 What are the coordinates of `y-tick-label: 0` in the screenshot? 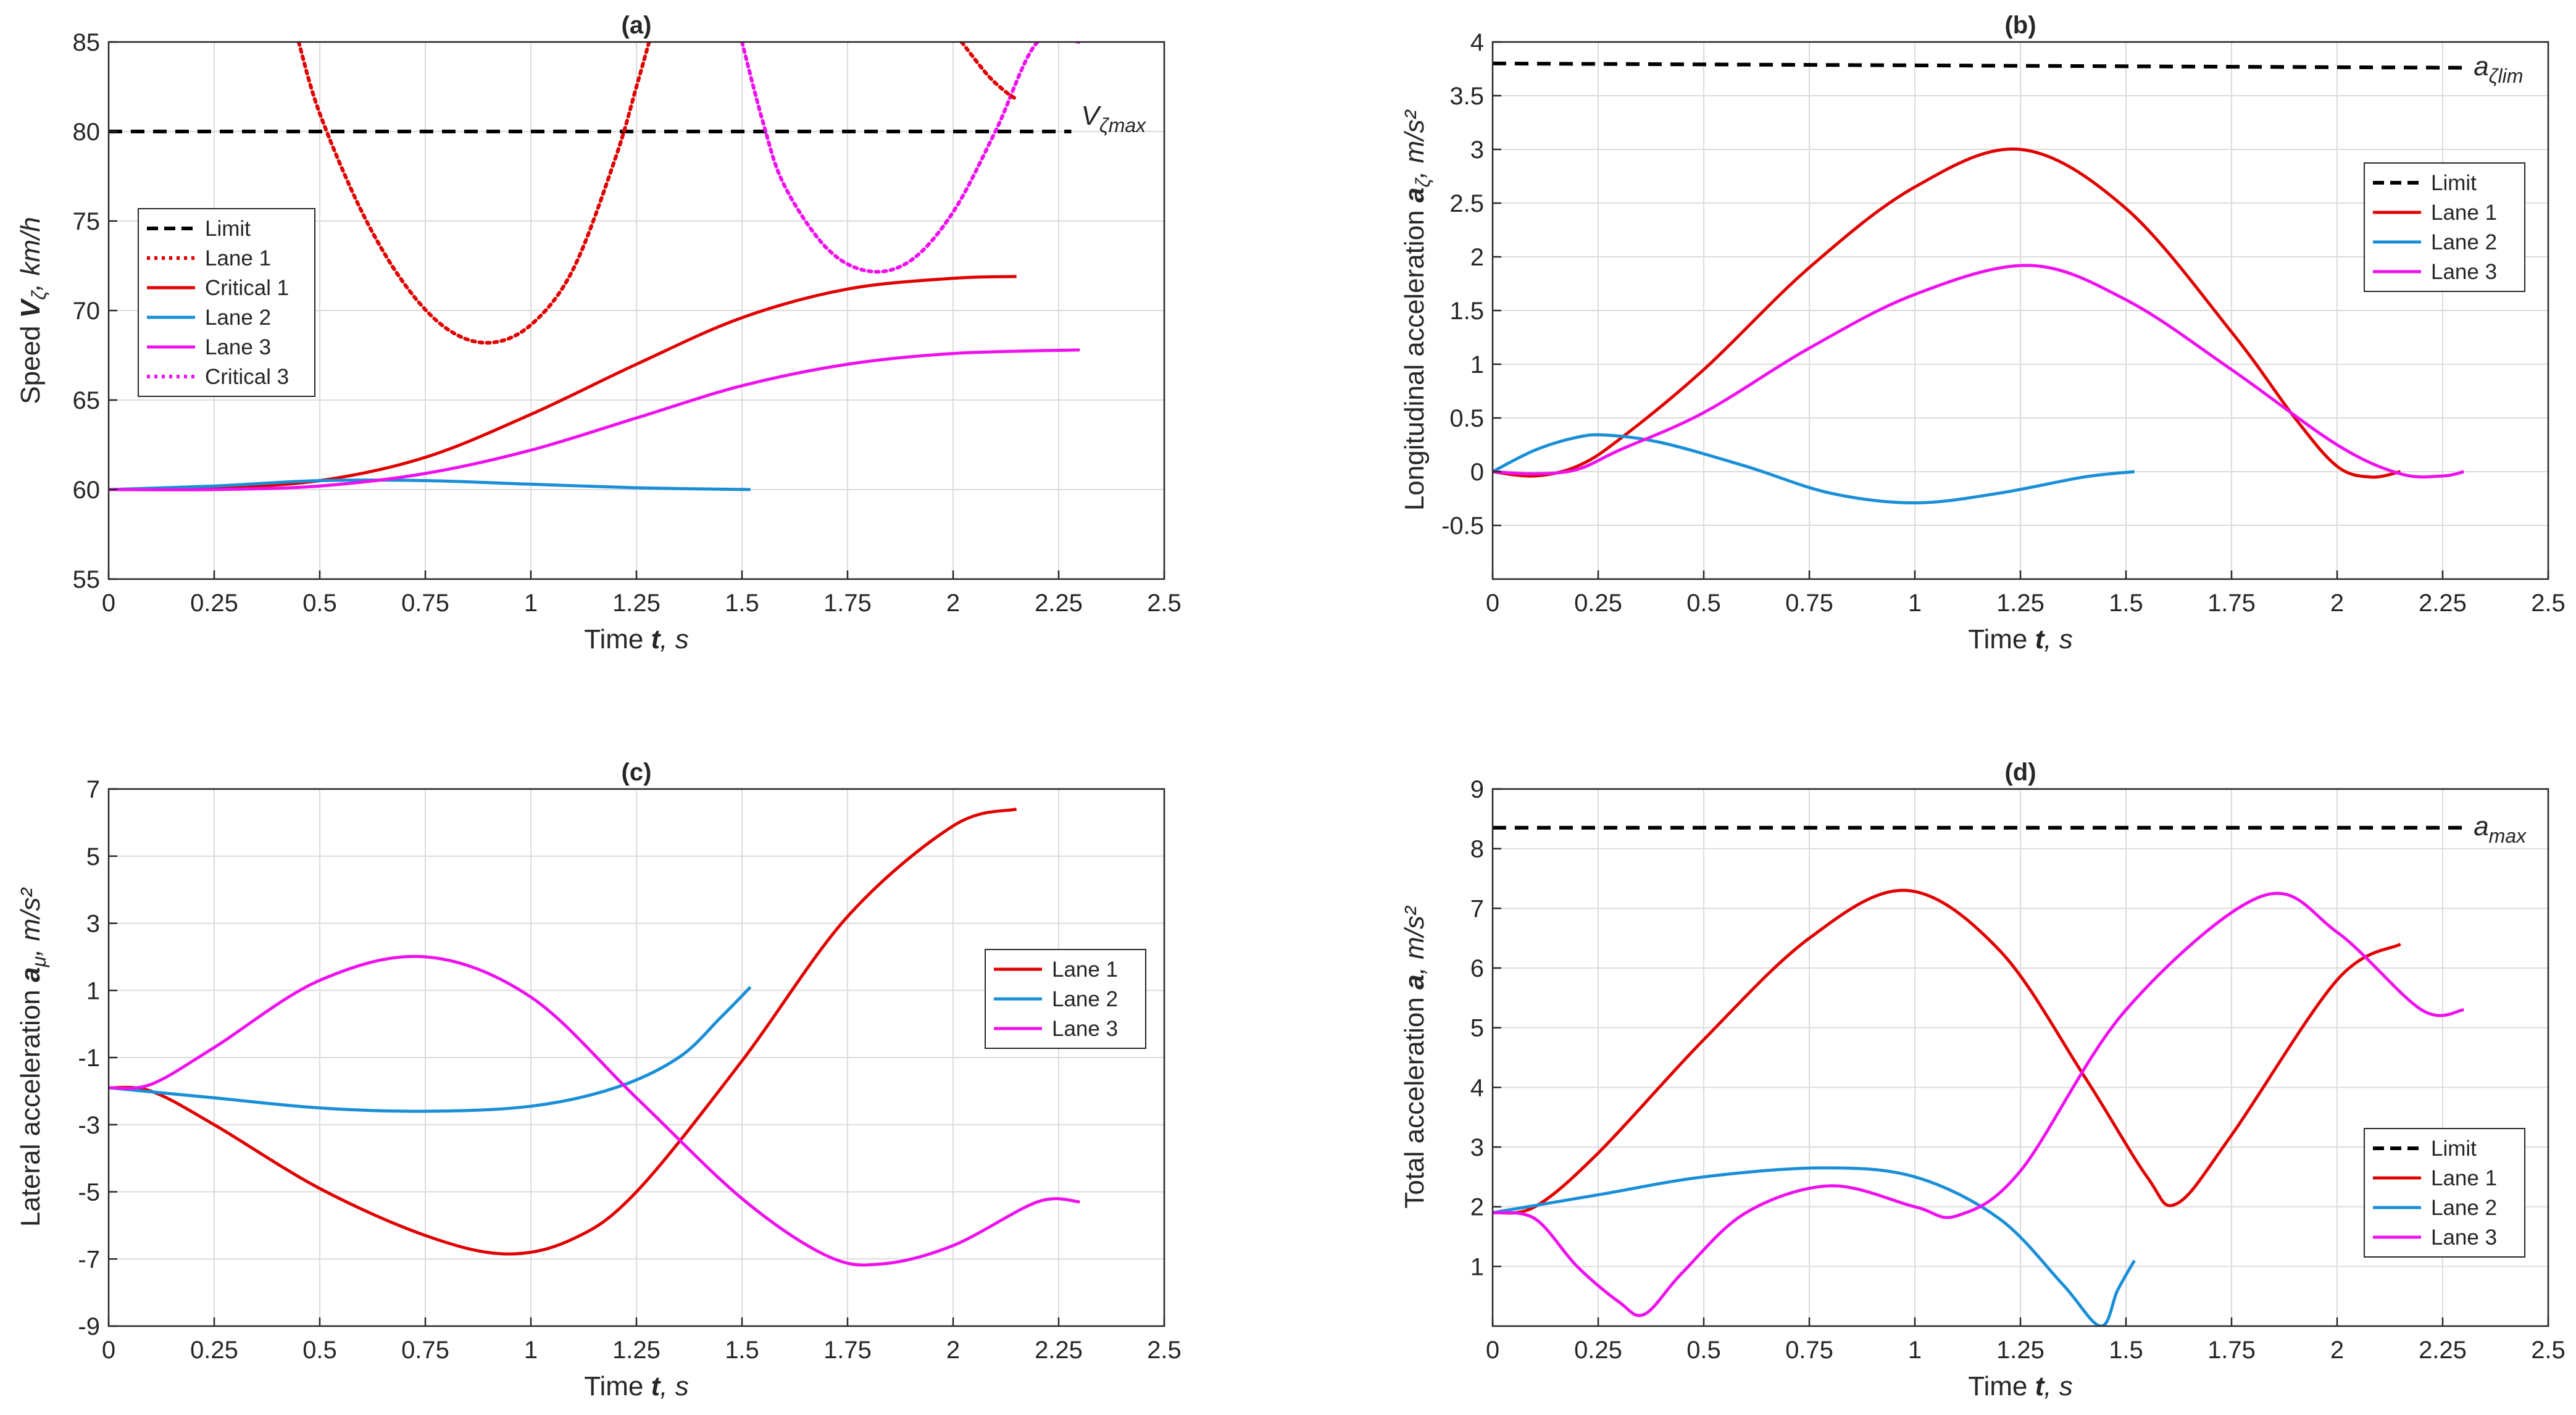 It's located at (1477, 473).